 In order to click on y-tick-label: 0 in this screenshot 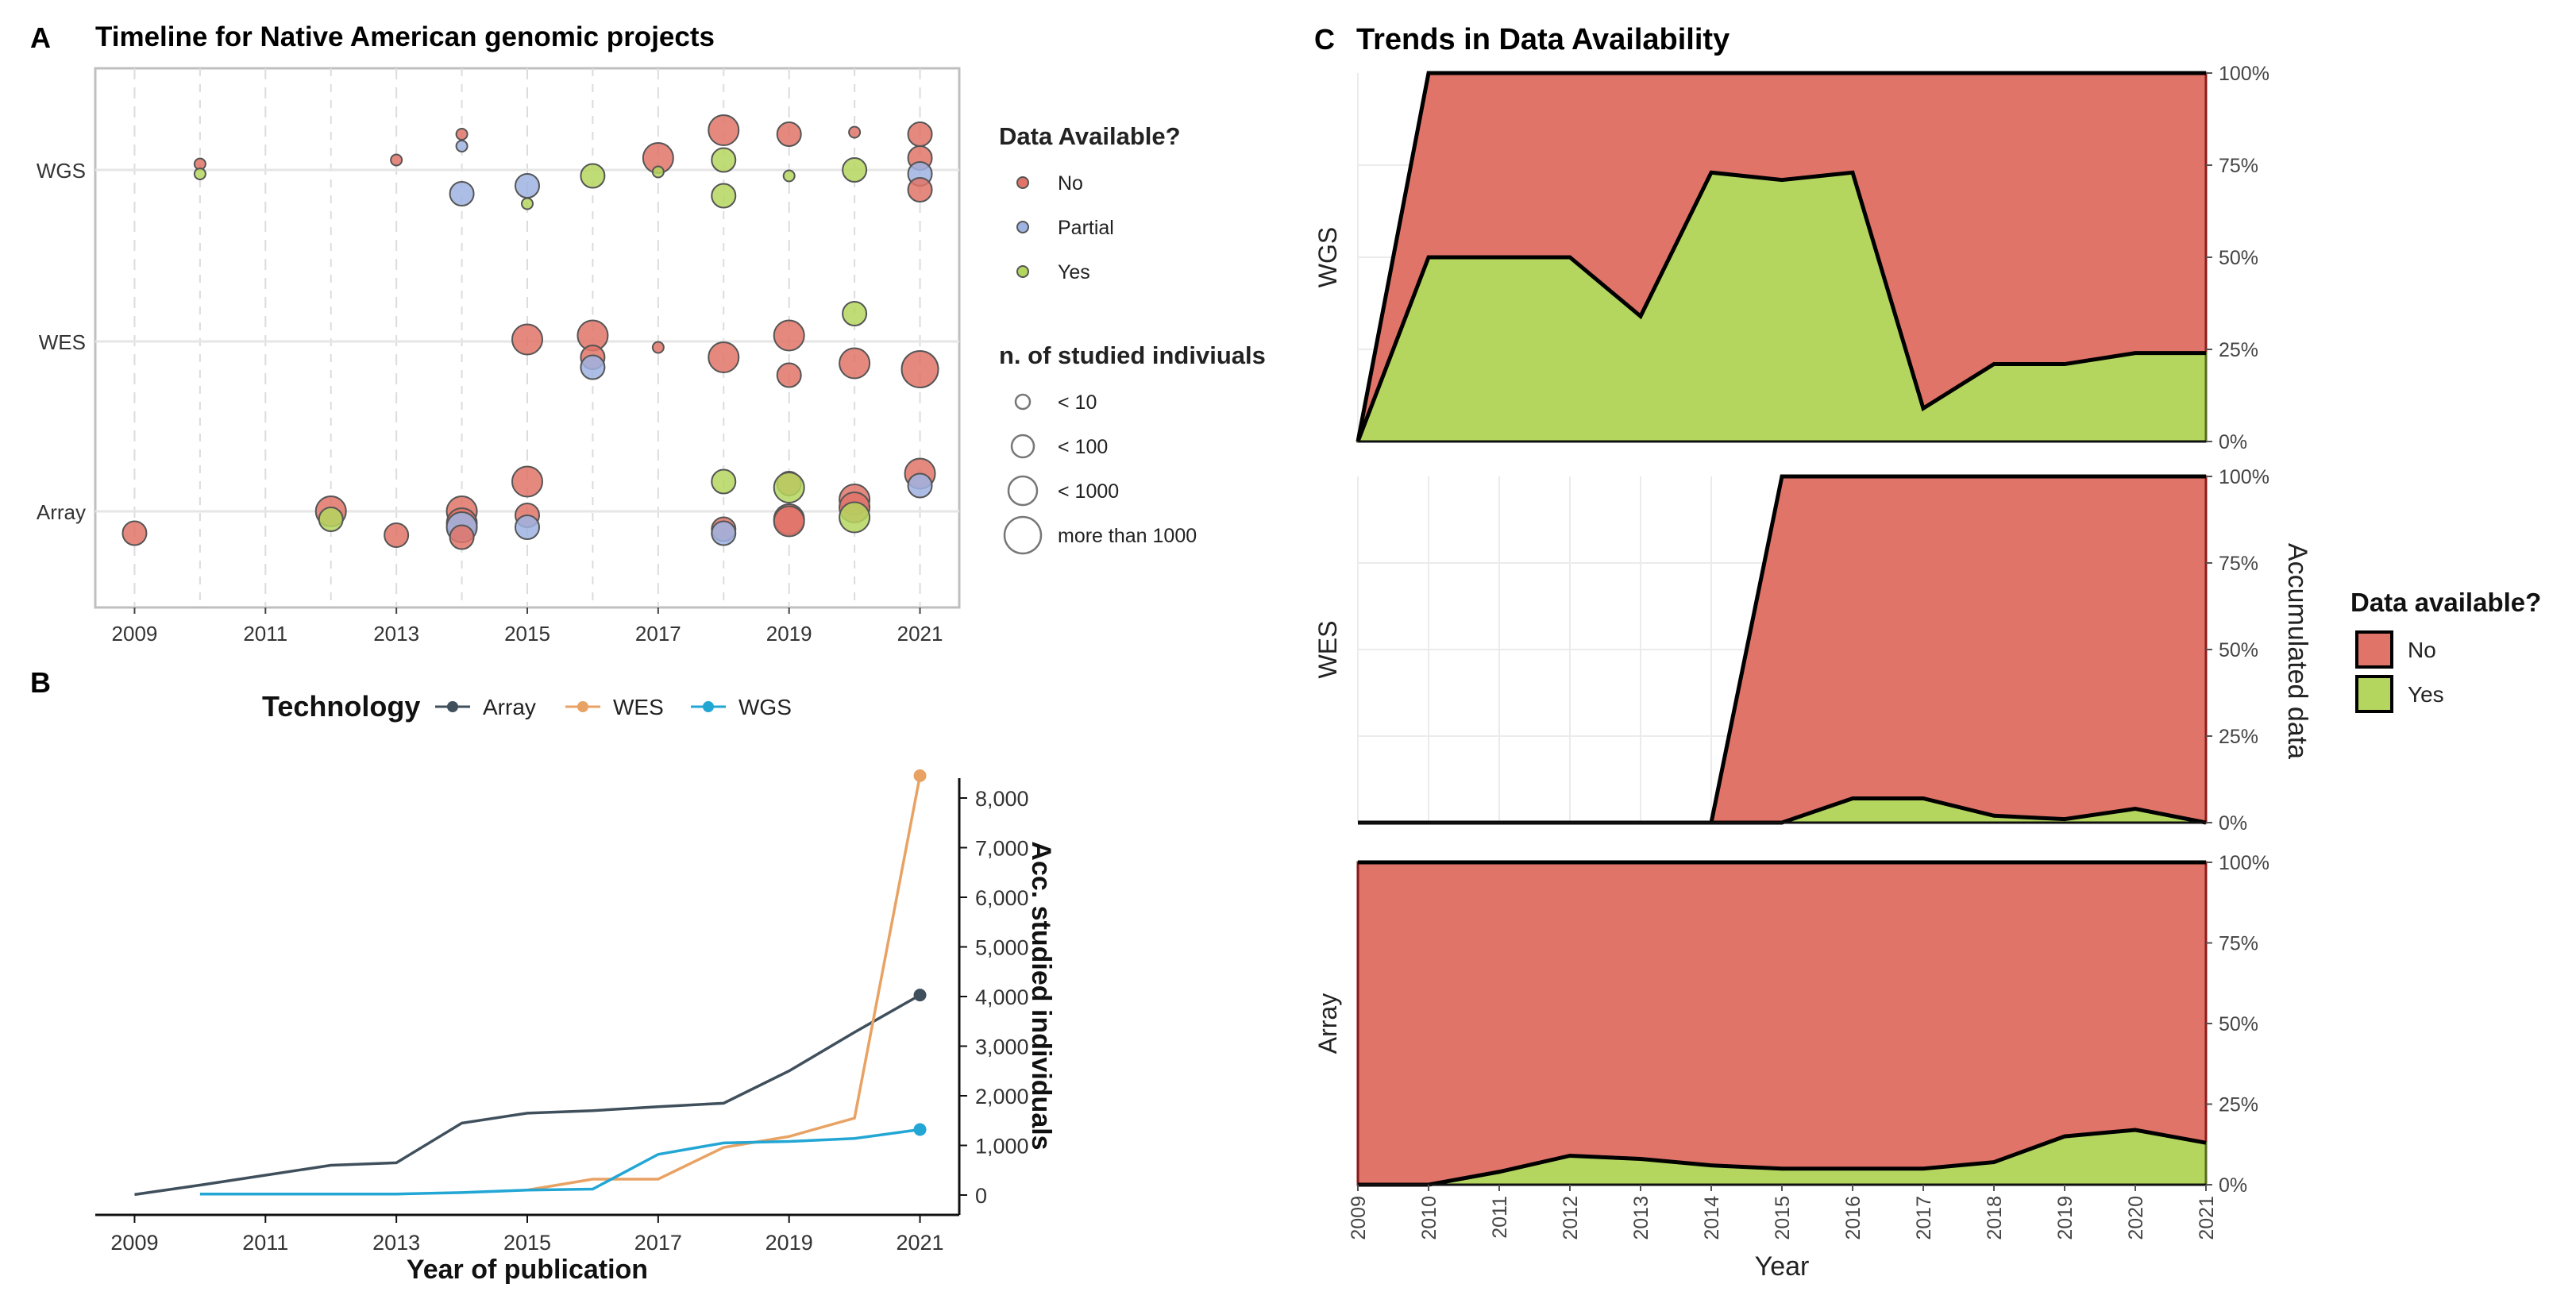, I will do `click(981, 1196)`.